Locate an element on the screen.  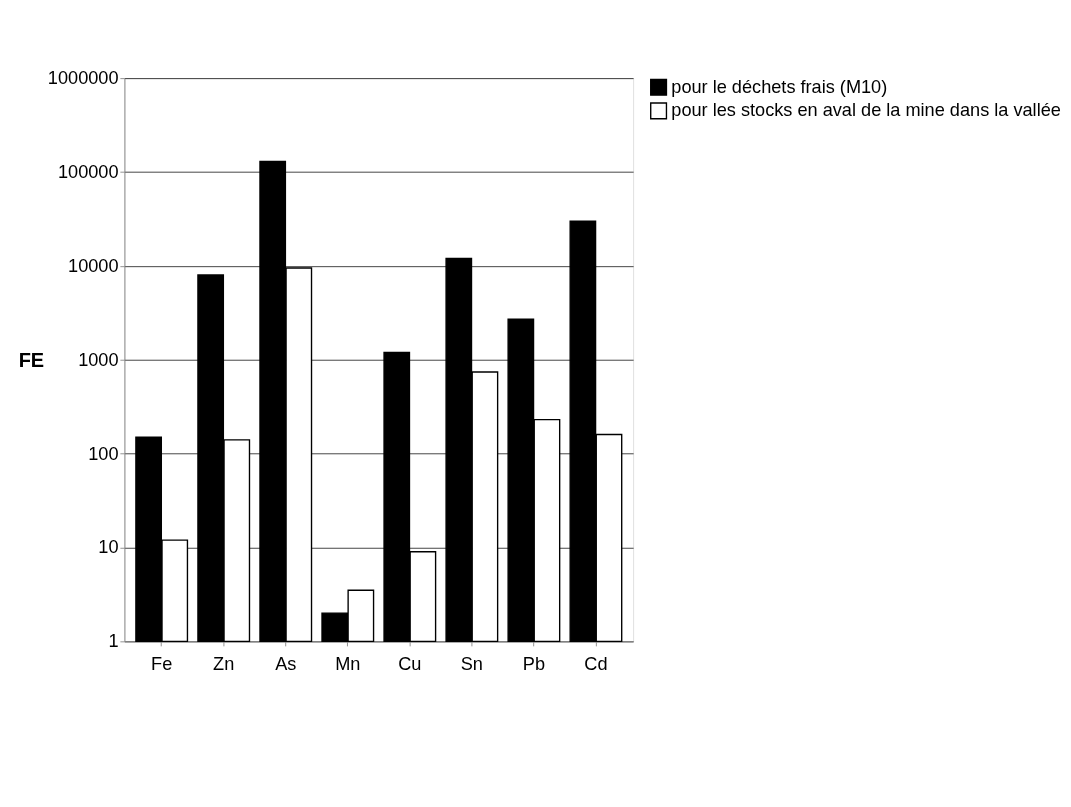
x-tick-label: Sn is located at coordinates (471, 663).